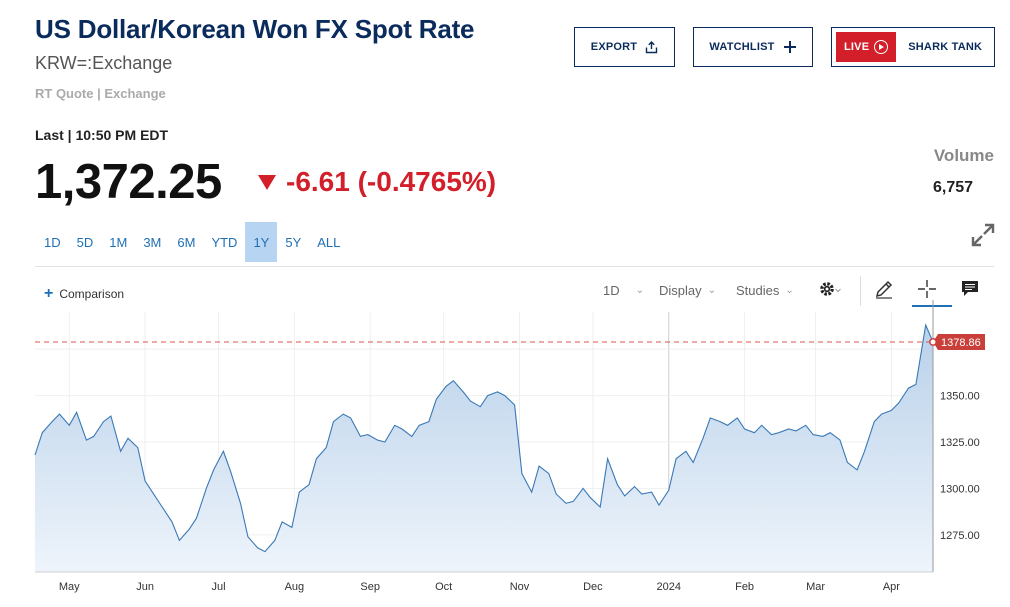 The width and height of the screenshot is (1010, 607). What do you see at coordinates (152, 242) in the screenshot?
I see `range-tab-3m: 3M` at bounding box center [152, 242].